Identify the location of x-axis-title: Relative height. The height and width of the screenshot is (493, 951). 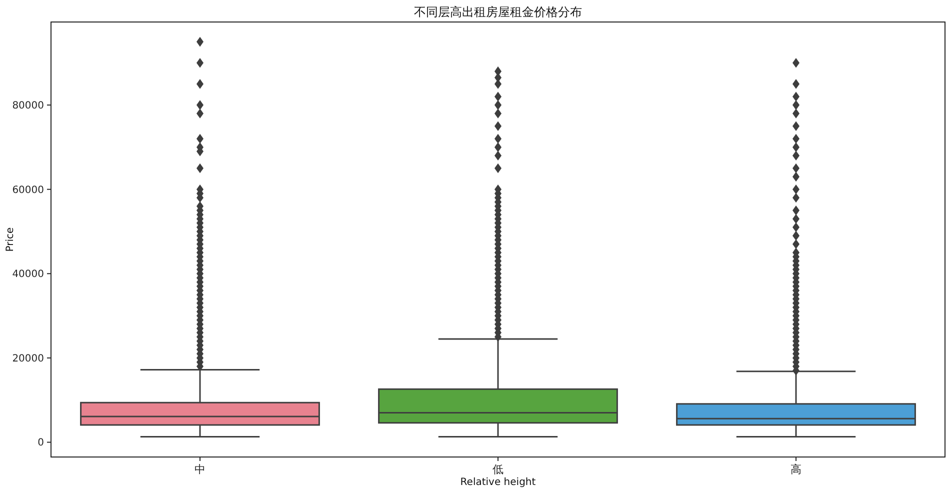
(498, 482).